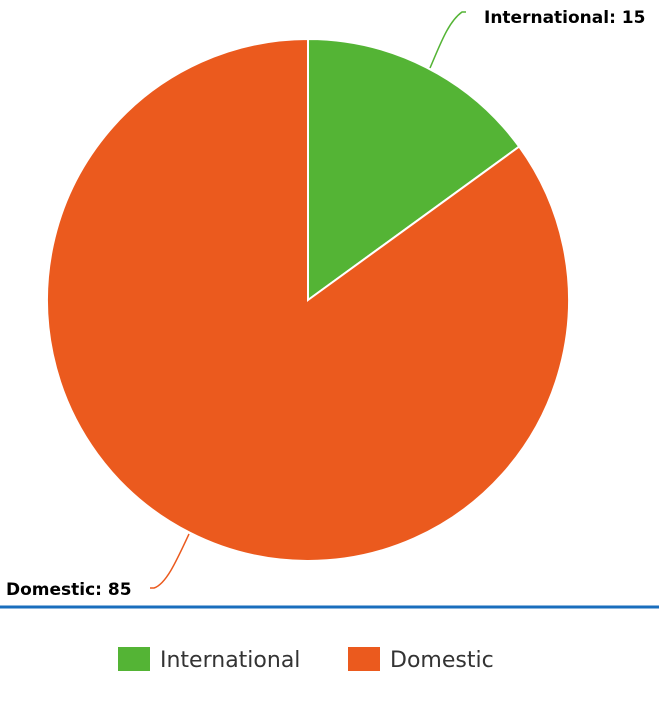 The width and height of the screenshot is (659, 718). I want to click on pie-slice-international, so click(414, 169).